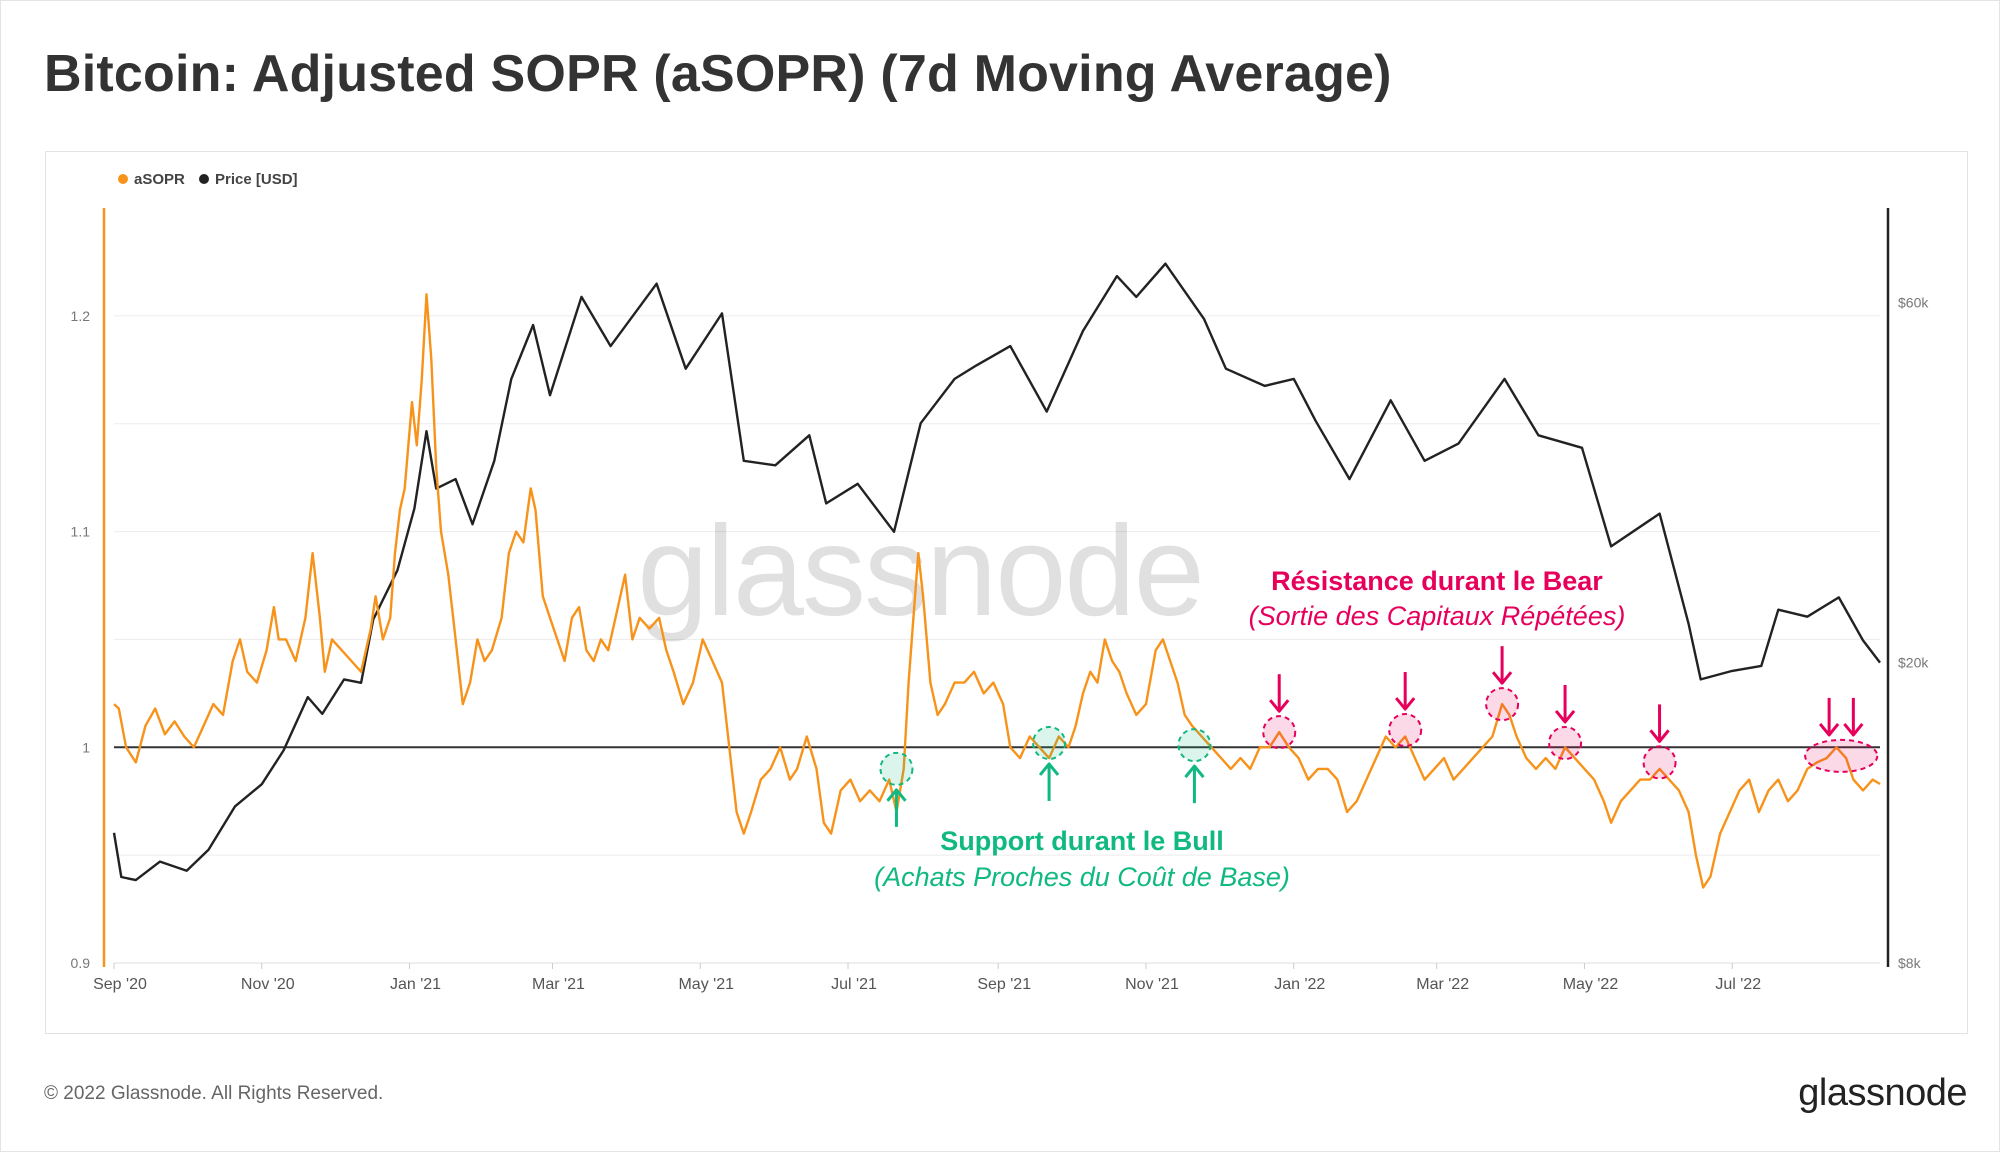  I want to click on x-tick-label: Nov '20, so click(268, 984).